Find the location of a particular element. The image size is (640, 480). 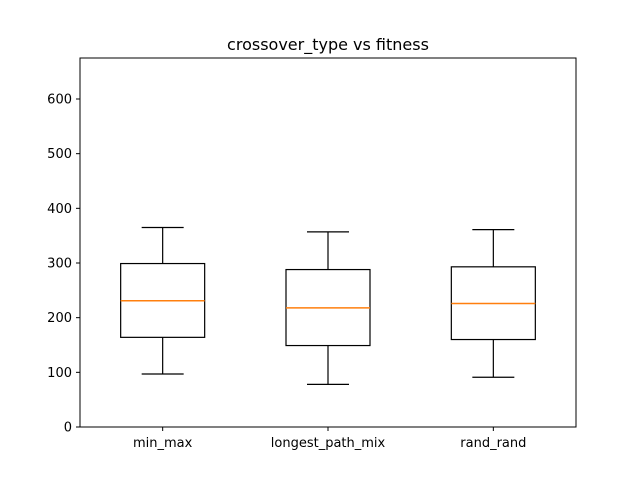

y-tick-label: 500 is located at coordinates (59, 154).